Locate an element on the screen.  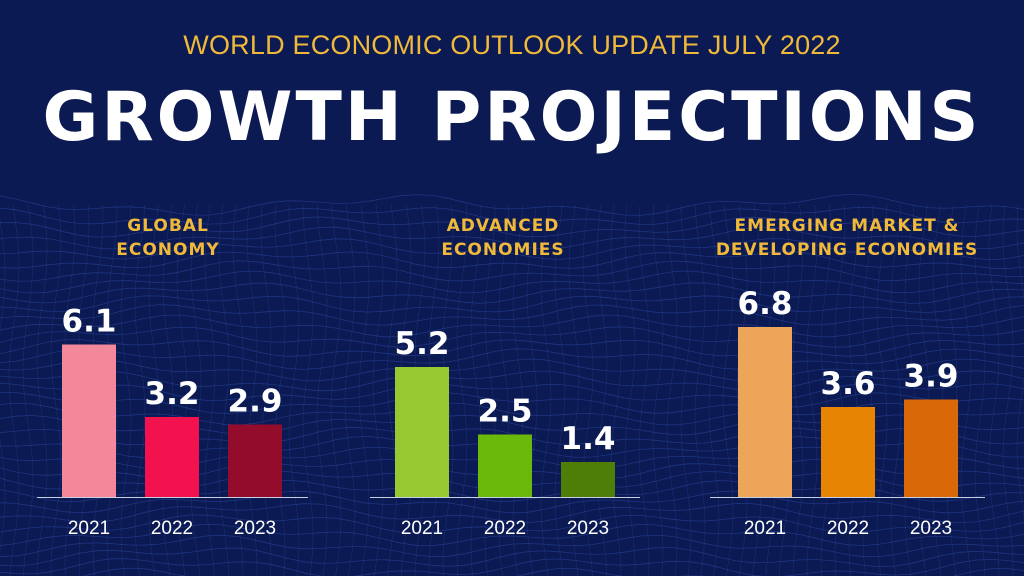
chart-panel-1: GLOBAL ECONOMY 6.1 2021 3.2 2022 2.9 2023 is located at coordinates (172, 377).